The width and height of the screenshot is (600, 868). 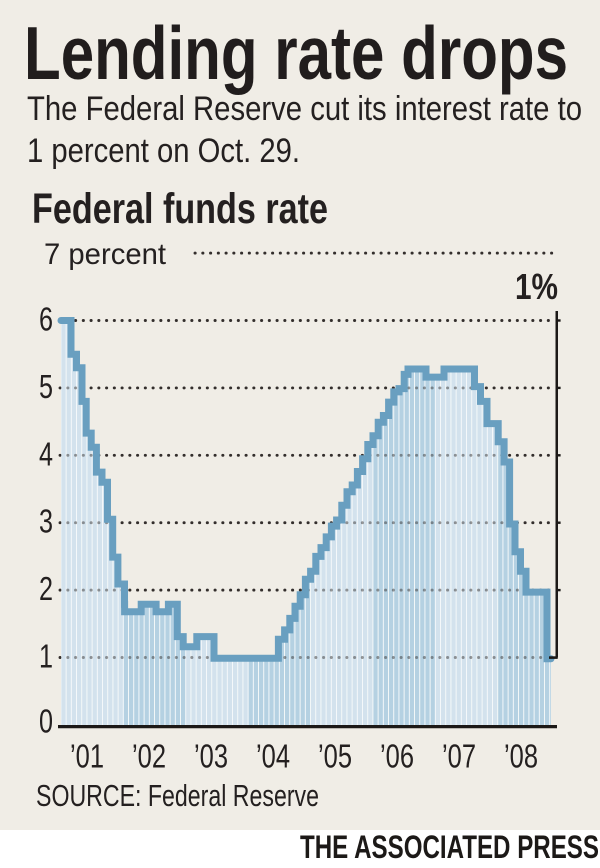 What do you see at coordinates (163, 151) in the screenshot?
I see `svg-text: 1 percent on Oct. 29.` at bounding box center [163, 151].